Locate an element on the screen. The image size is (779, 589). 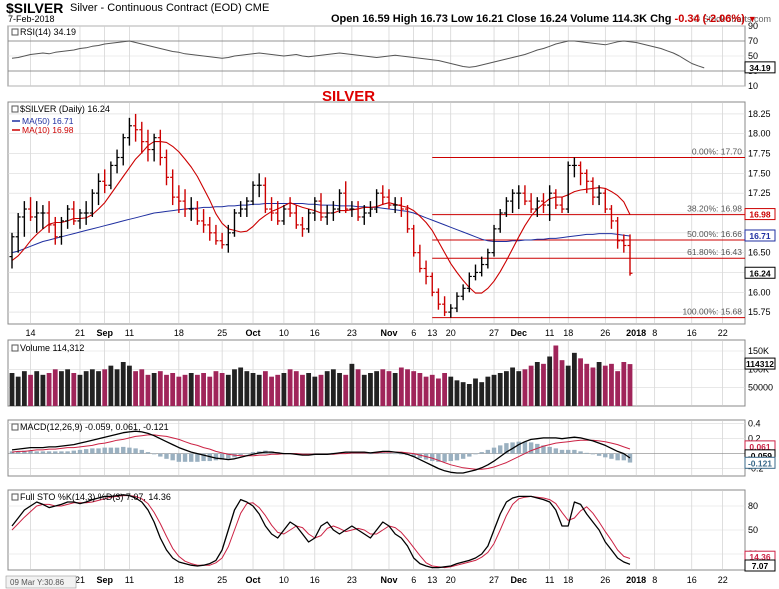
y-tick-label: 18.25 is located at coordinates (759, 114).